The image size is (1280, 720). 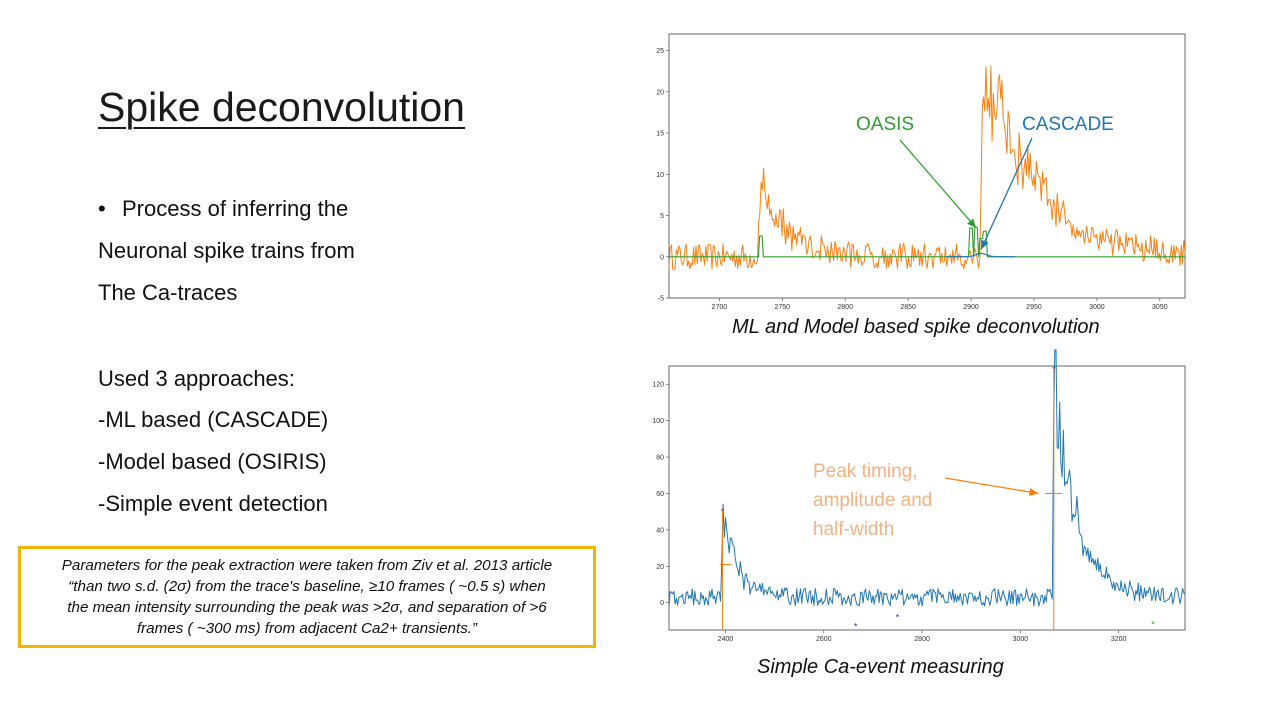 What do you see at coordinates (927, 478) in the screenshot?
I see `chart-2-series-trace` at bounding box center [927, 478].